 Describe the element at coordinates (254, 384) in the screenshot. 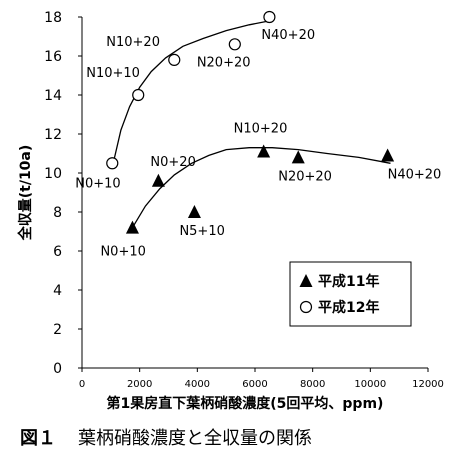

I see `x-tick-label: 6000` at that location.